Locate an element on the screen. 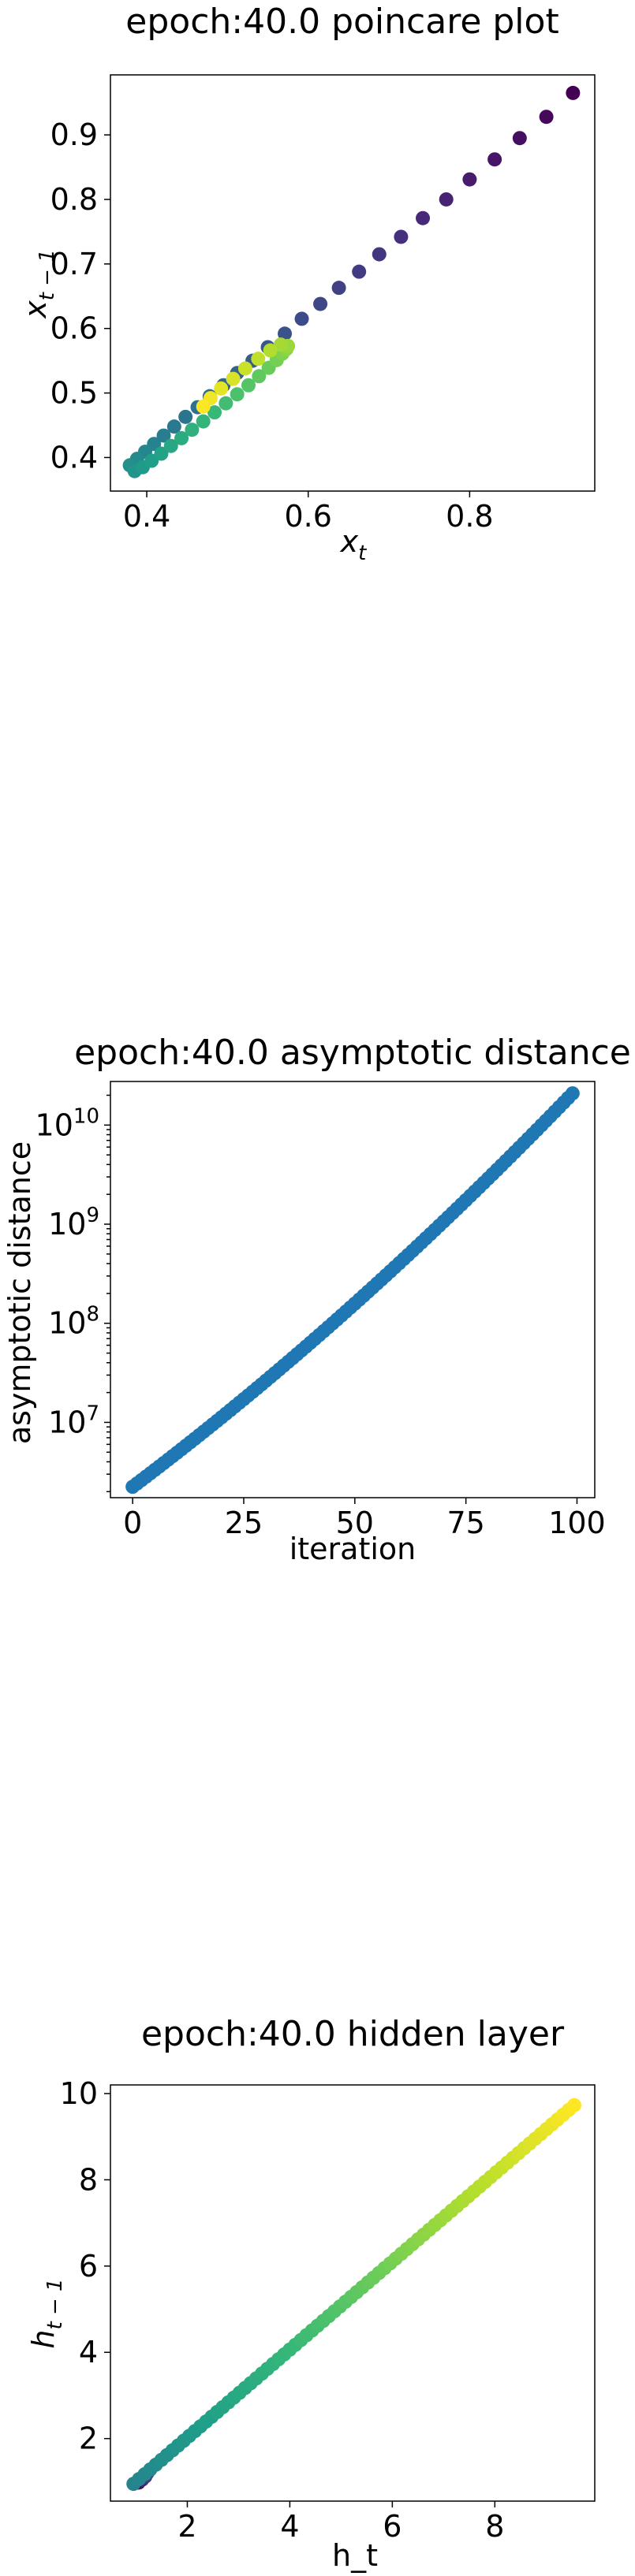  poincare-x-tick-label: 0.6 is located at coordinates (307, 516).